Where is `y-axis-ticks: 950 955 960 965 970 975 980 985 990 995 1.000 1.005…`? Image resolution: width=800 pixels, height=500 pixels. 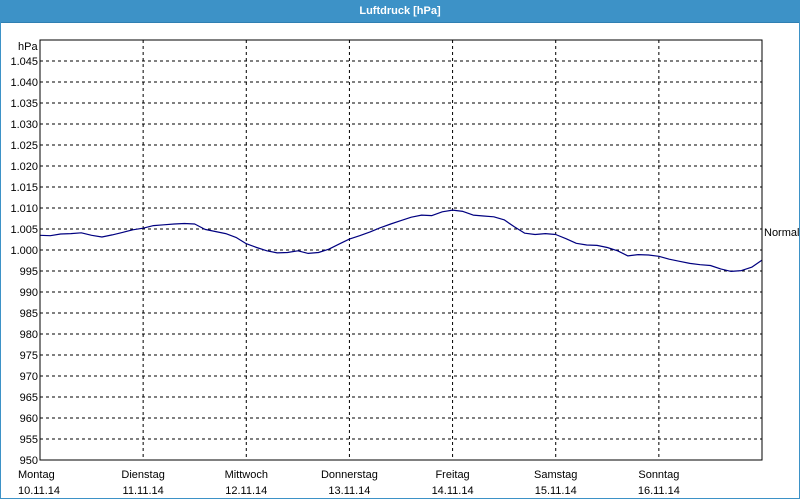 y-axis-ticks: 950 955 960 965 970 975 980 985 990 995 1.000 1.005… is located at coordinates (24, 261).